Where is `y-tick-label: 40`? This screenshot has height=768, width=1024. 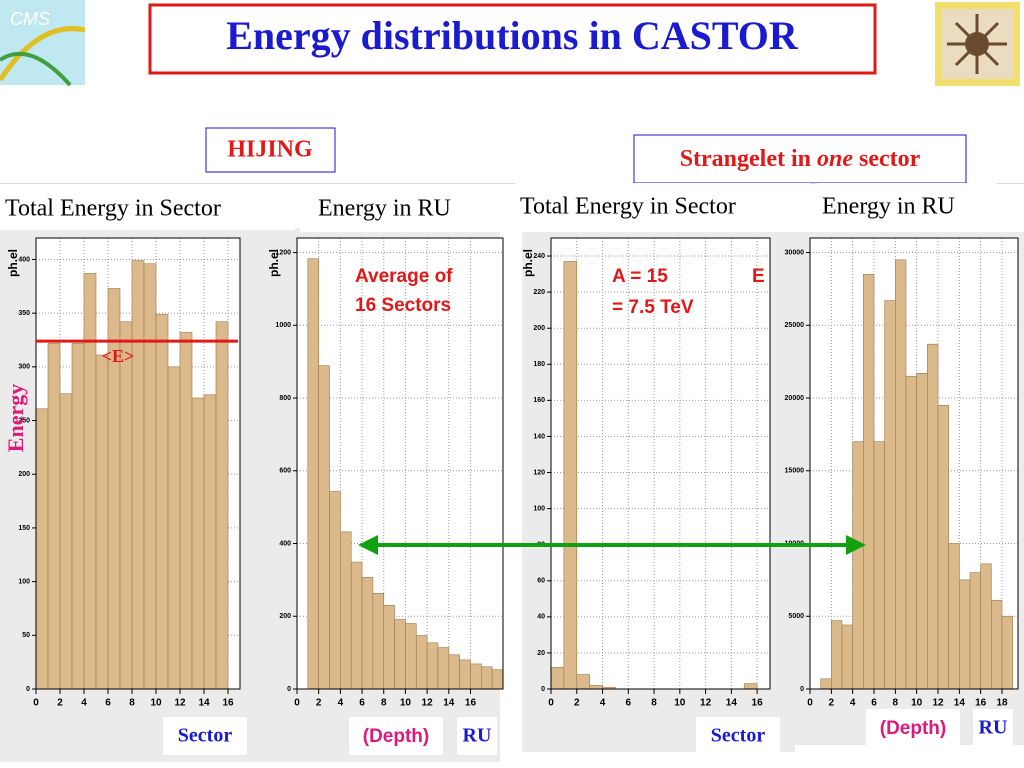
y-tick-label: 40 is located at coordinates (541, 617).